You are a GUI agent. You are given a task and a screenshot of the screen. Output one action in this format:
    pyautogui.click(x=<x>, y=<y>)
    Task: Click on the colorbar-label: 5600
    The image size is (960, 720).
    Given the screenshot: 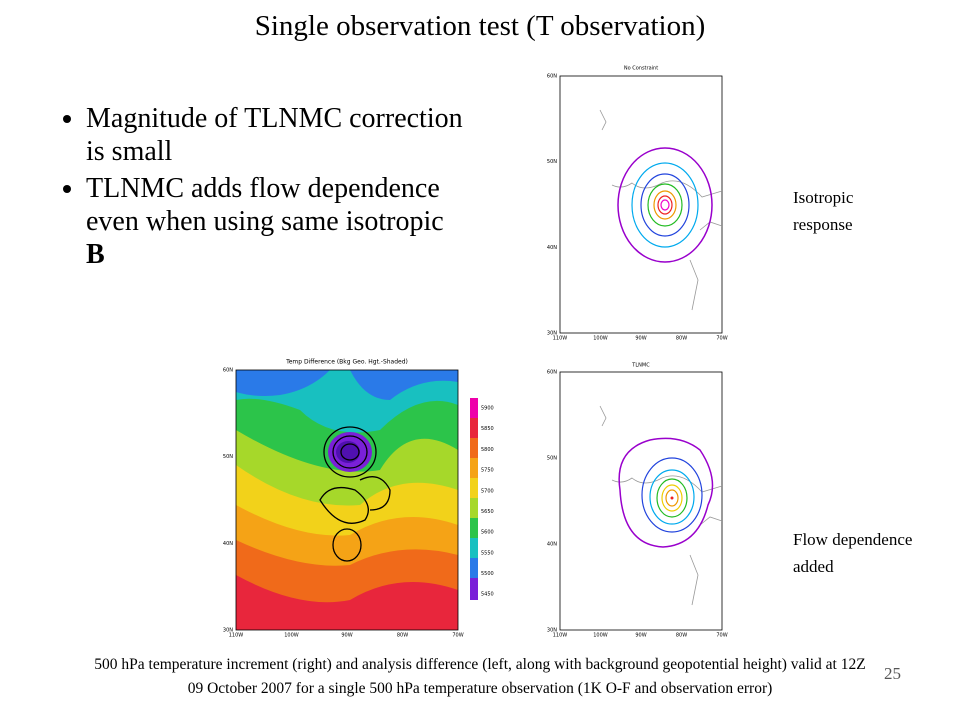 What is the action you would take?
    pyautogui.click(x=487, y=533)
    